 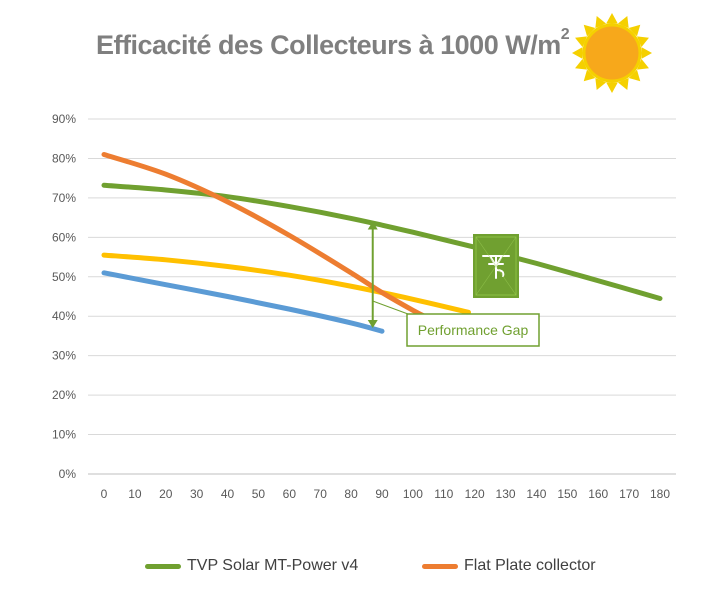 What do you see at coordinates (333, 43) in the screenshot?
I see `chart-title: Efficacité des Collecteurs à 1000 W/m2` at bounding box center [333, 43].